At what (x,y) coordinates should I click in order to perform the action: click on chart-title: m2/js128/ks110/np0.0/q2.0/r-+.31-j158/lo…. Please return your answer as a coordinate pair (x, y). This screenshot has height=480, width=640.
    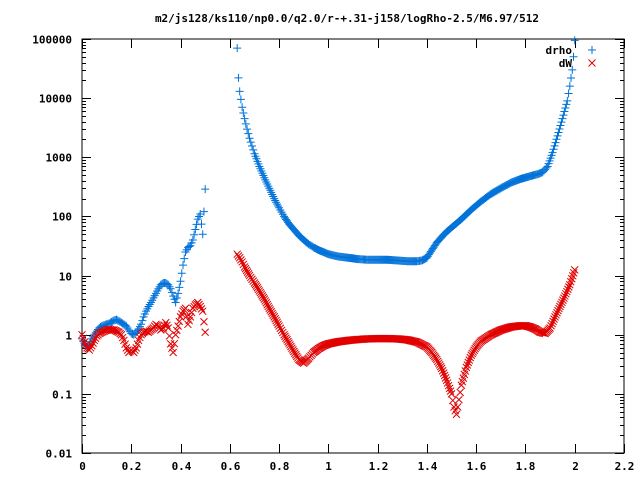
    Looking at the image, I should click on (347, 18).